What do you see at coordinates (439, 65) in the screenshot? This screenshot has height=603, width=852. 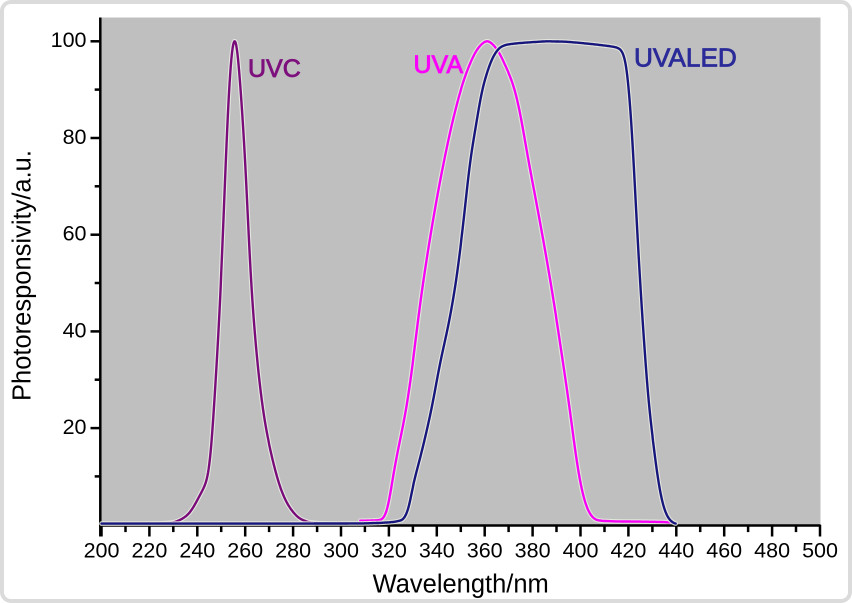 I see `svg-text: UVA` at bounding box center [439, 65].